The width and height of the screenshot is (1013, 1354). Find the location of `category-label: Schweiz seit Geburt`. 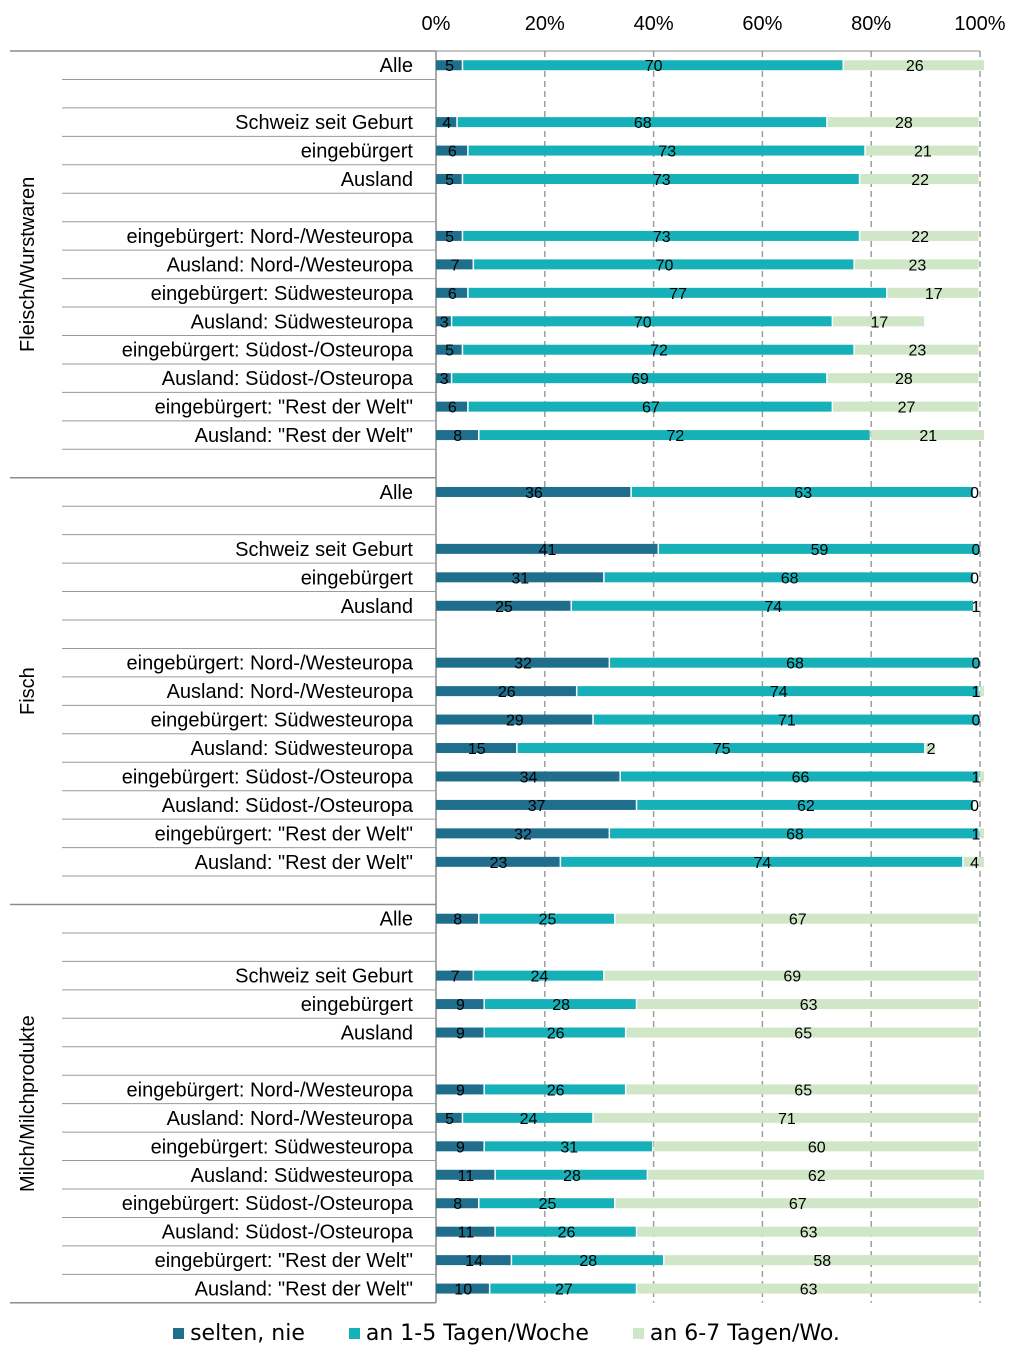

category-label: Schweiz seit Geburt is located at coordinates (324, 123).